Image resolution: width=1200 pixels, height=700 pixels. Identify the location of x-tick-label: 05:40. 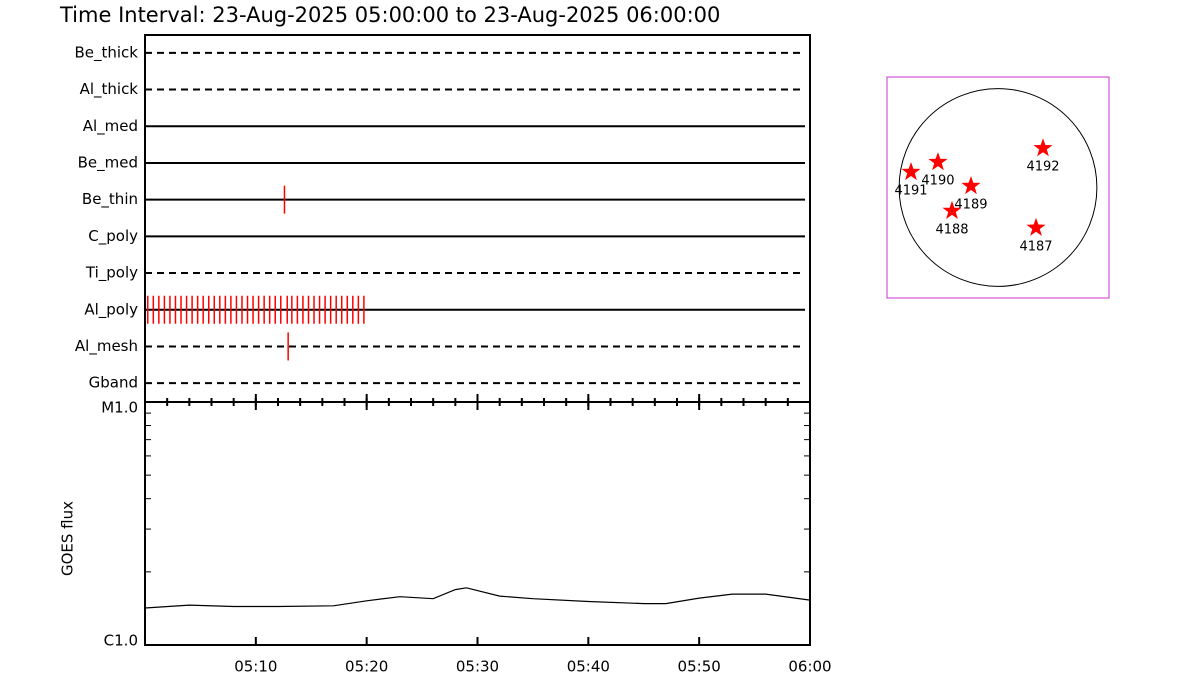
(588, 667).